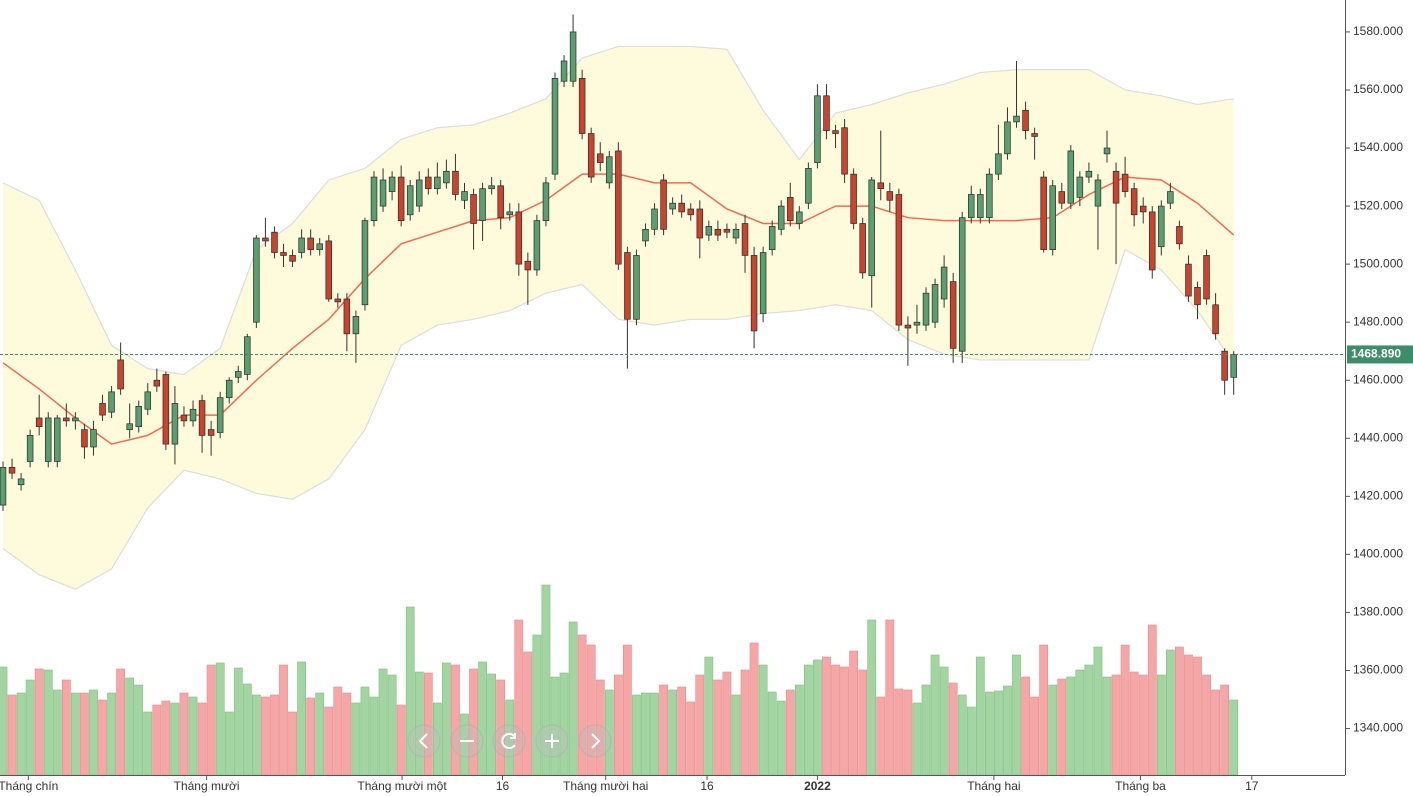 The image size is (1413, 796). I want to click on last-price-label: 1468.890, so click(1376, 354).